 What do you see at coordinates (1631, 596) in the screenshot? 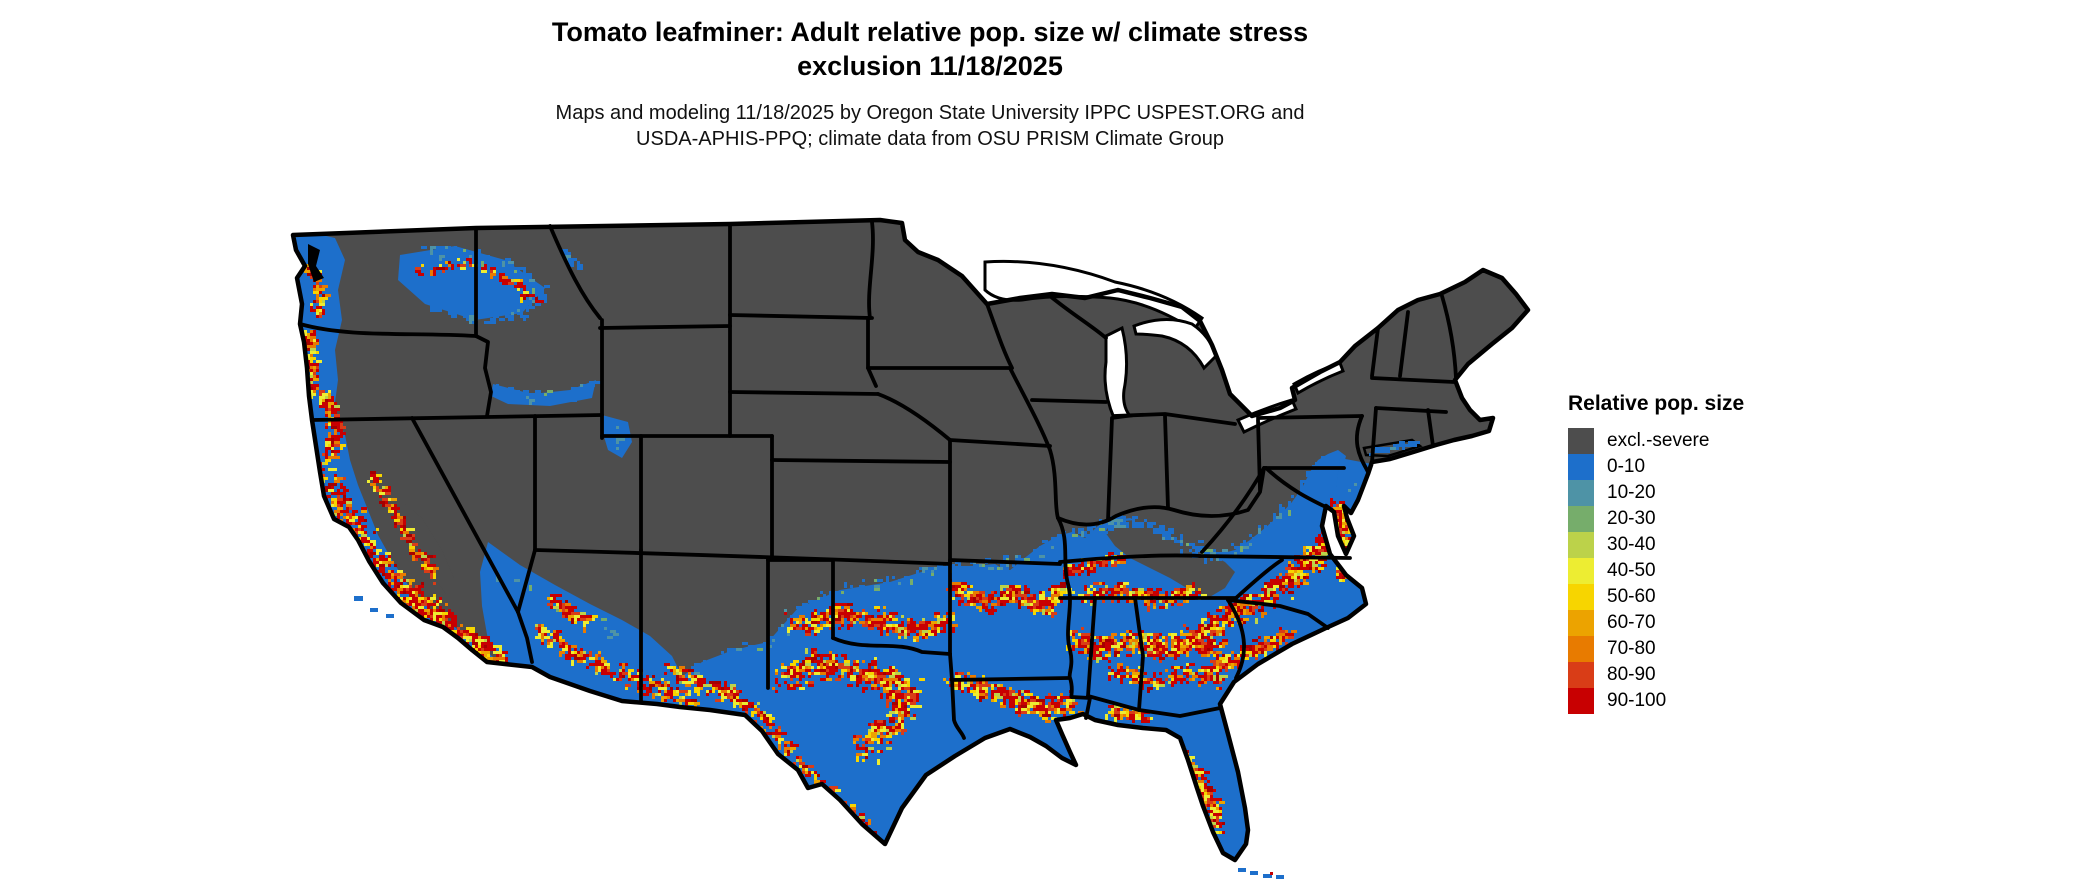
I see `legend-label: 50-60` at bounding box center [1631, 596].